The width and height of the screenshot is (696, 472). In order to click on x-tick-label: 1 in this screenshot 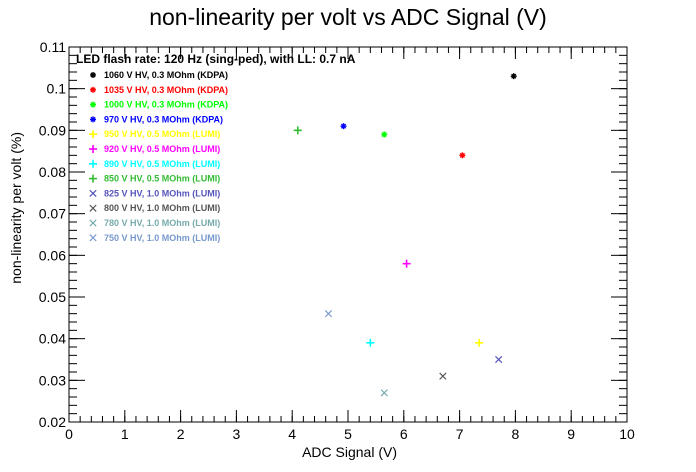, I will do `click(125, 434)`.